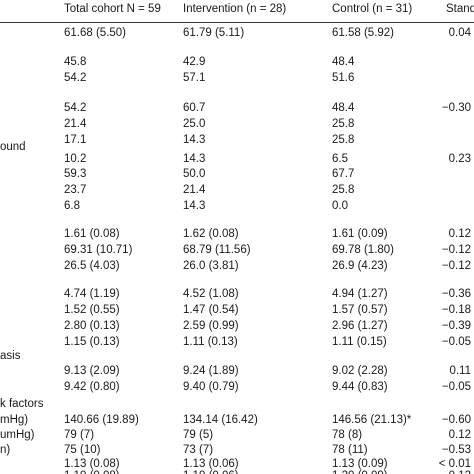 This screenshot has height=474, width=474. I want to click on table-cell: 134.14 (16.42), so click(220, 420).